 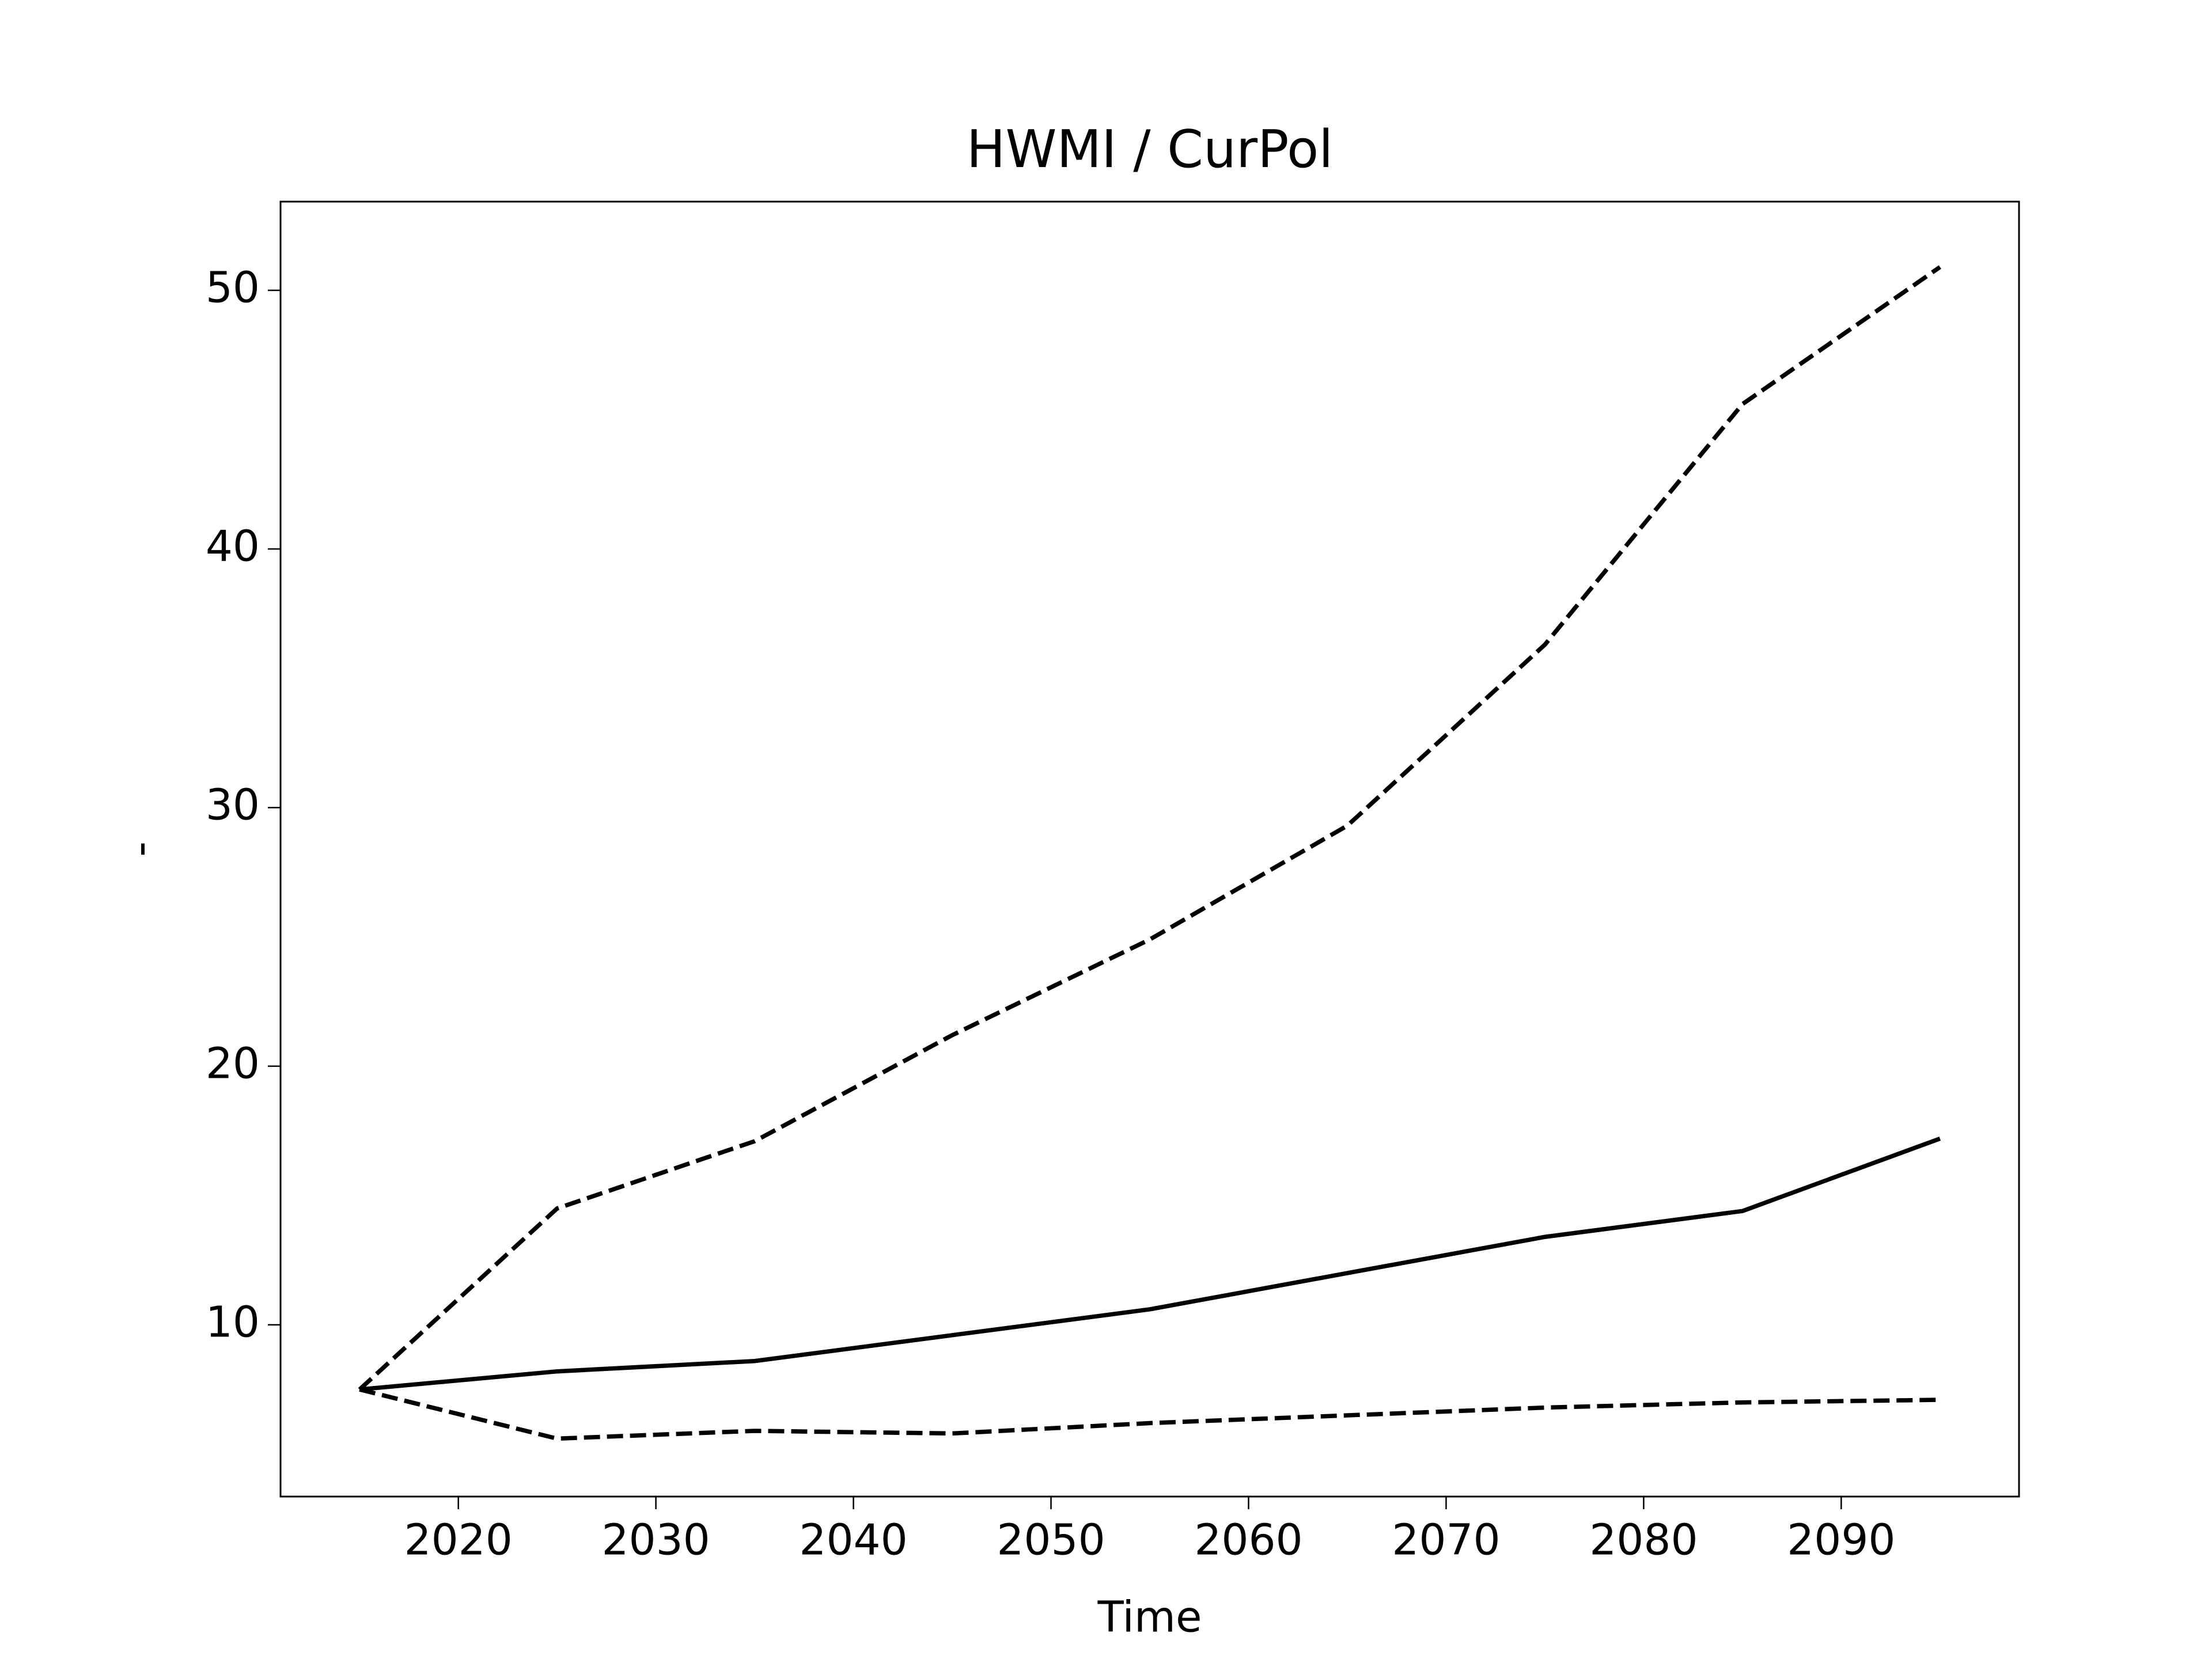 What do you see at coordinates (233, 1322) in the screenshot?
I see `y-tick-label: 10` at bounding box center [233, 1322].